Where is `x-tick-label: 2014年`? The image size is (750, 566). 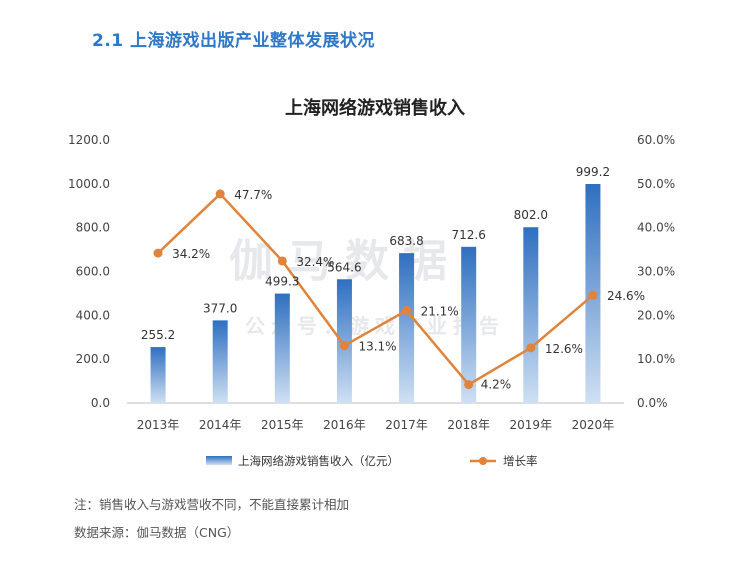
x-tick-label: 2014年 is located at coordinates (220, 425).